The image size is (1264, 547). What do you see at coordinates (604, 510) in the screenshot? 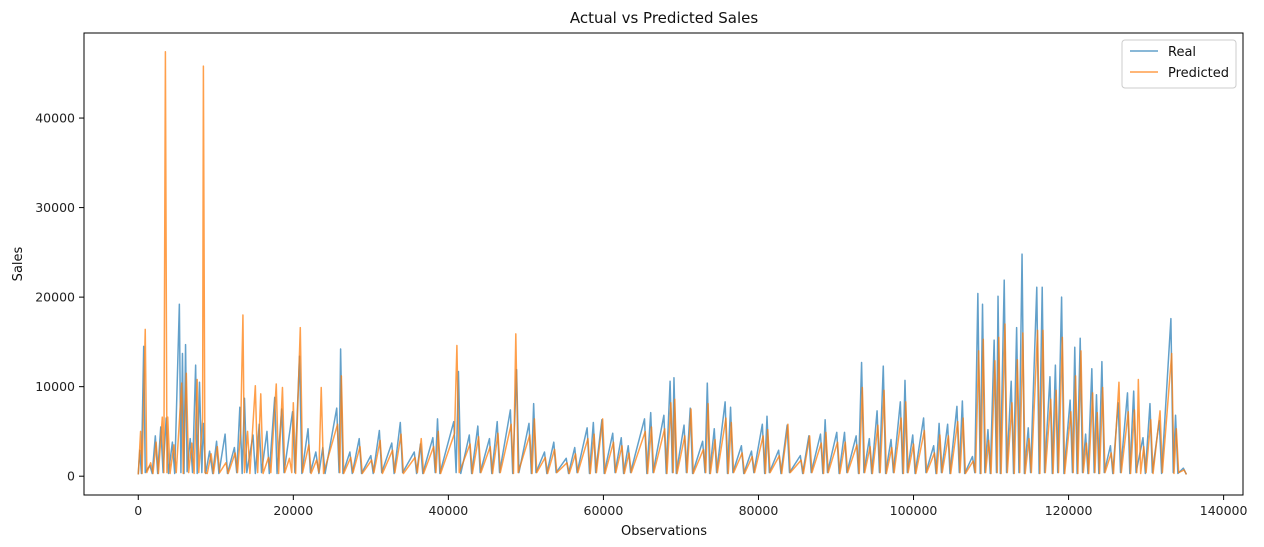
I see `x-tick-label: 60000` at bounding box center [604, 510].